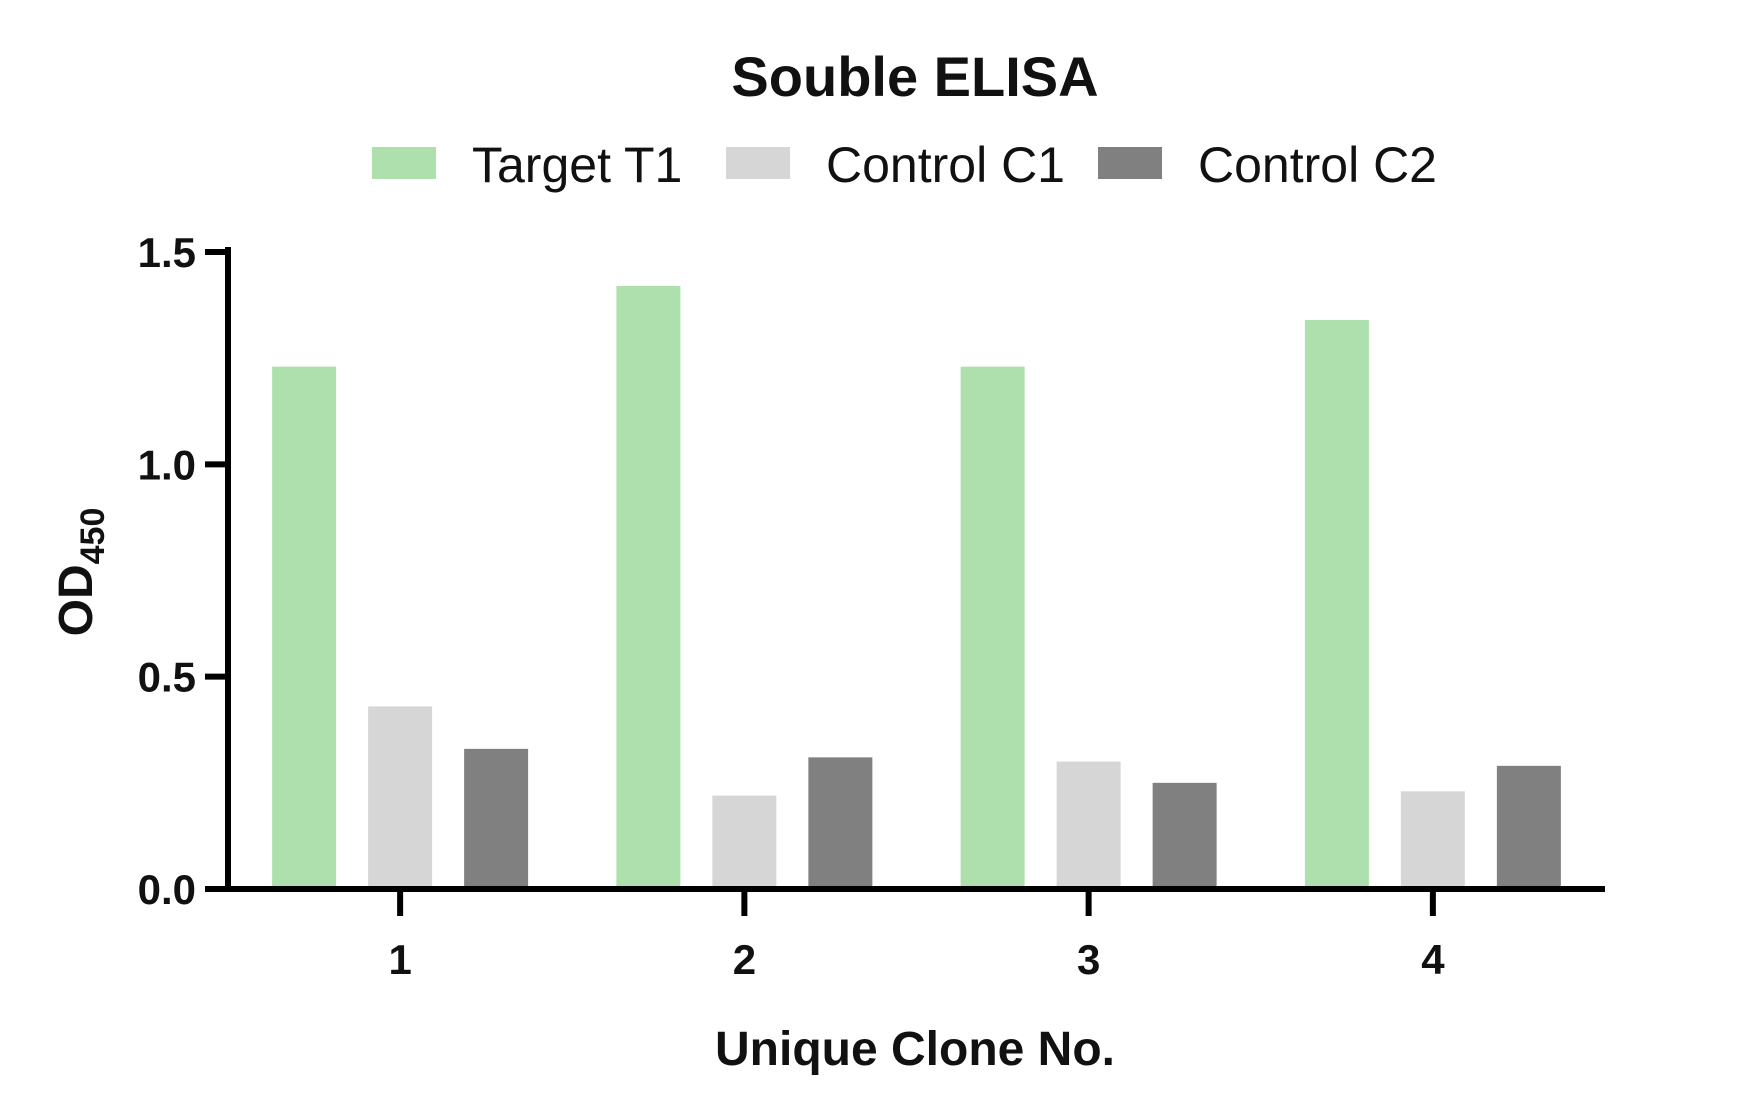 The width and height of the screenshot is (1738, 1116). Describe the element at coordinates (1433, 959) in the screenshot. I see `x-tick-label: 4` at that location.